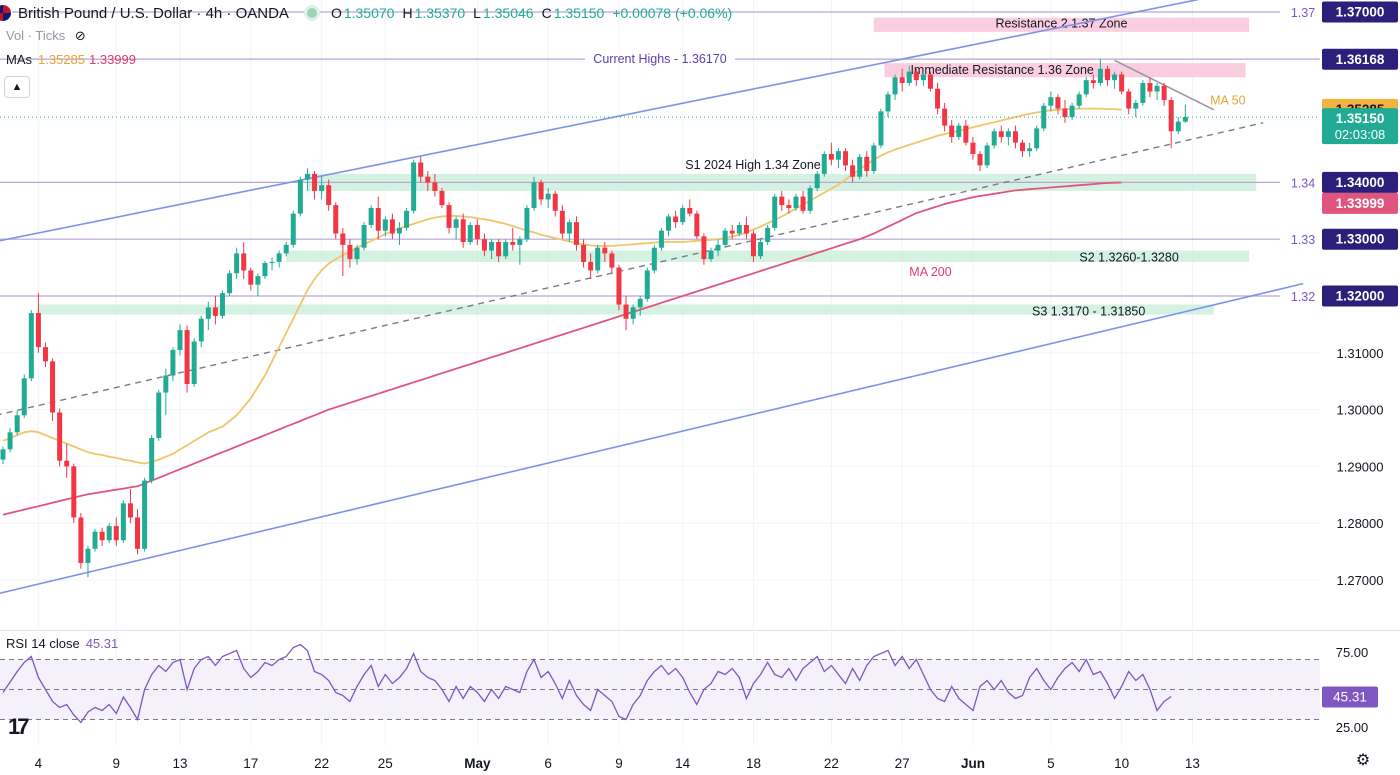  I want to click on x-axis-tick: 4, so click(39, 763).